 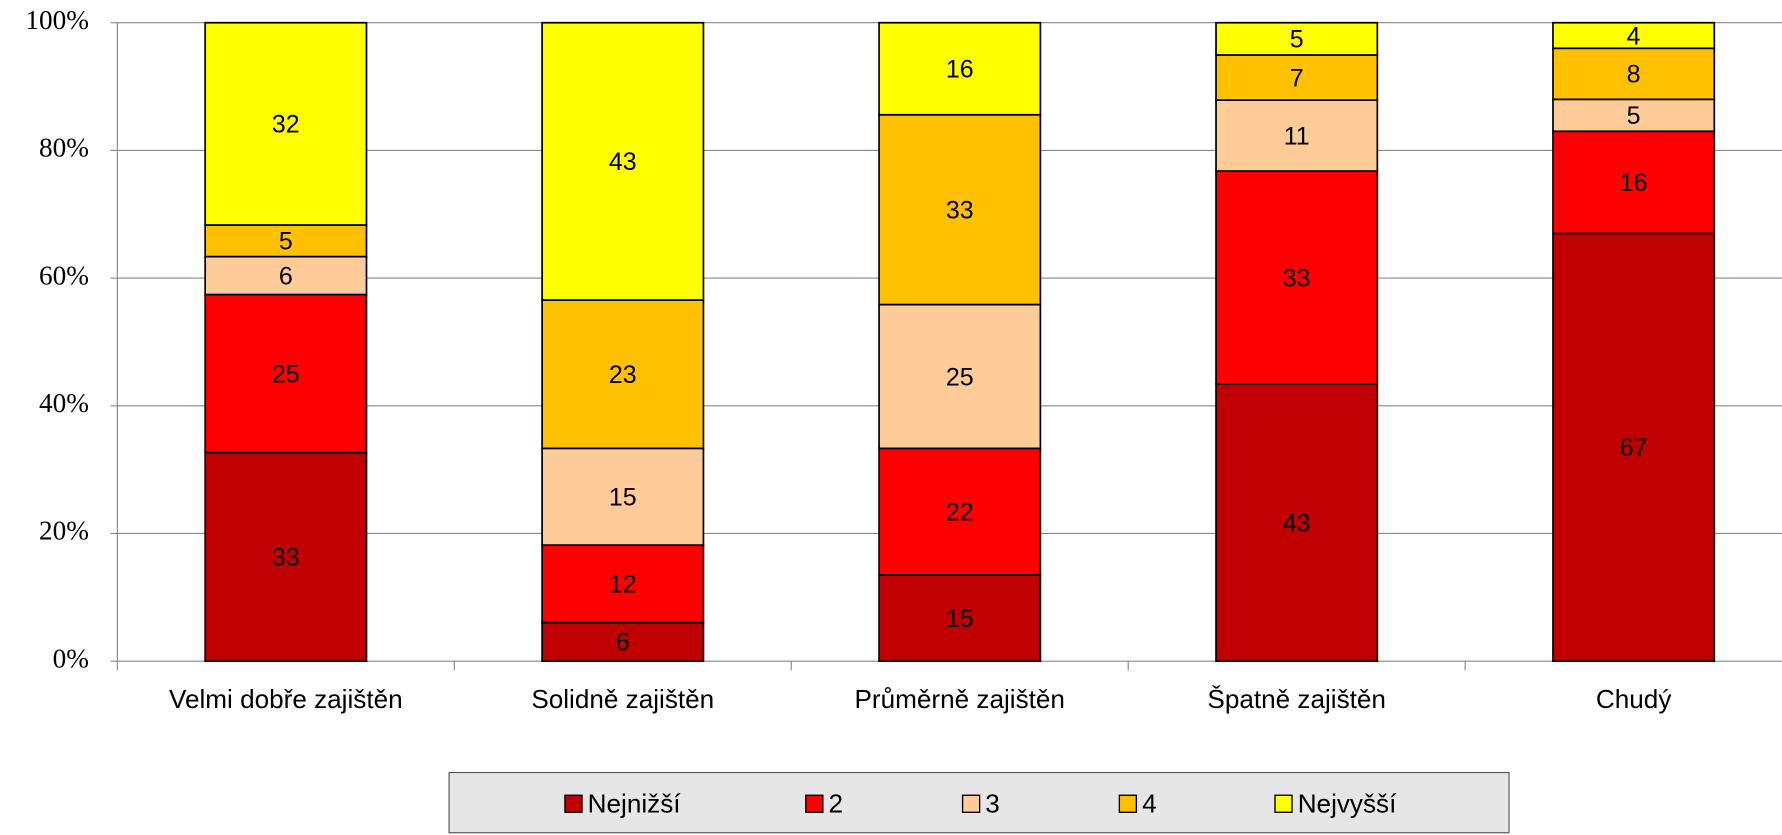 I want to click on legend-label: Nejnižší, so click(x=635, y=803).